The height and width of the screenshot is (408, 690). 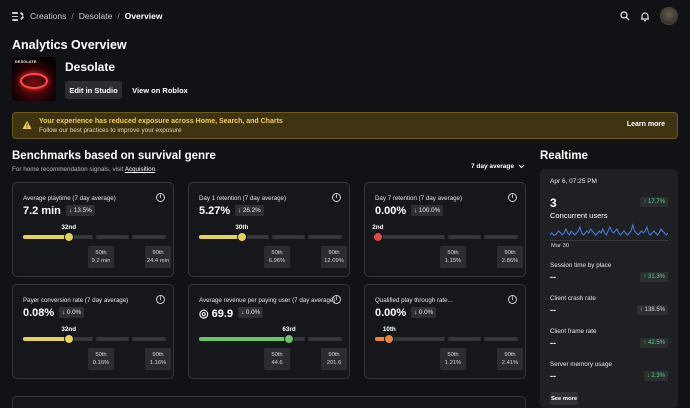 I want to click on concurrent-users-sparkline, so click(x=609, y=232).